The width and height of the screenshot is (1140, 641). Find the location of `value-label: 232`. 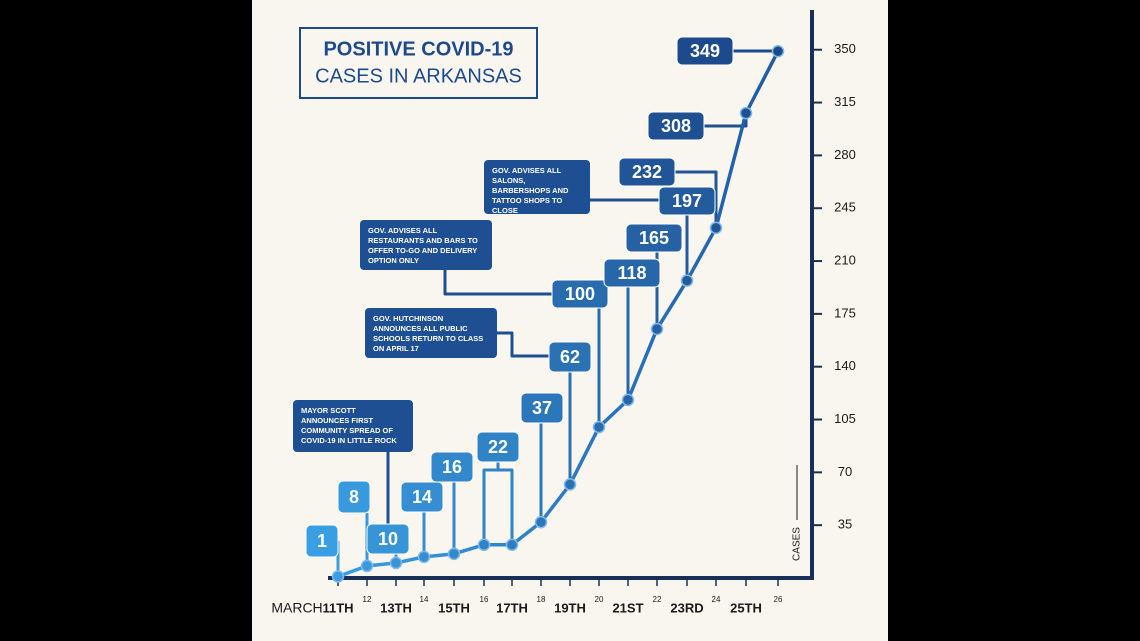

value-label: 232 is located at coordinates (647, 172).